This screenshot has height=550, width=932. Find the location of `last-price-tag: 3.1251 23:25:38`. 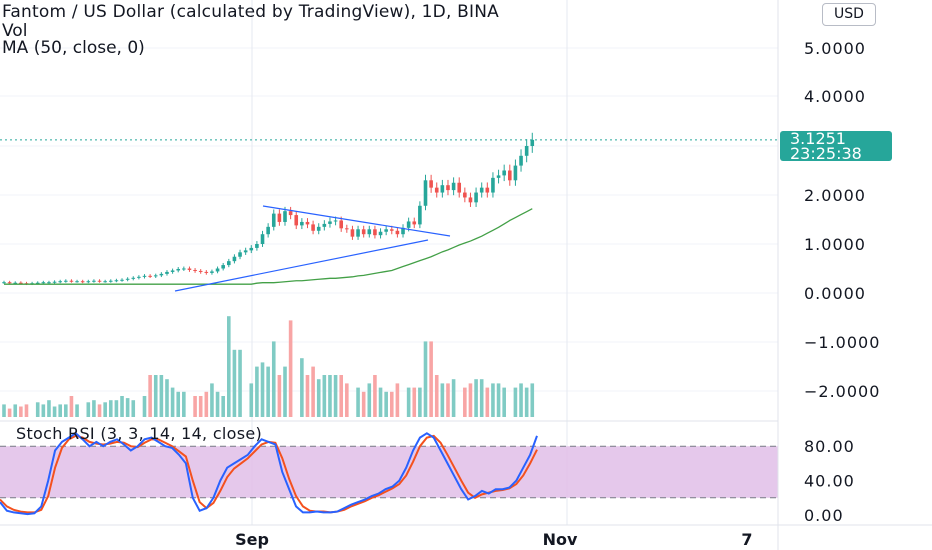

last-price-tag: 3.1251 23:25:38 is located at coordinates (836, 147).